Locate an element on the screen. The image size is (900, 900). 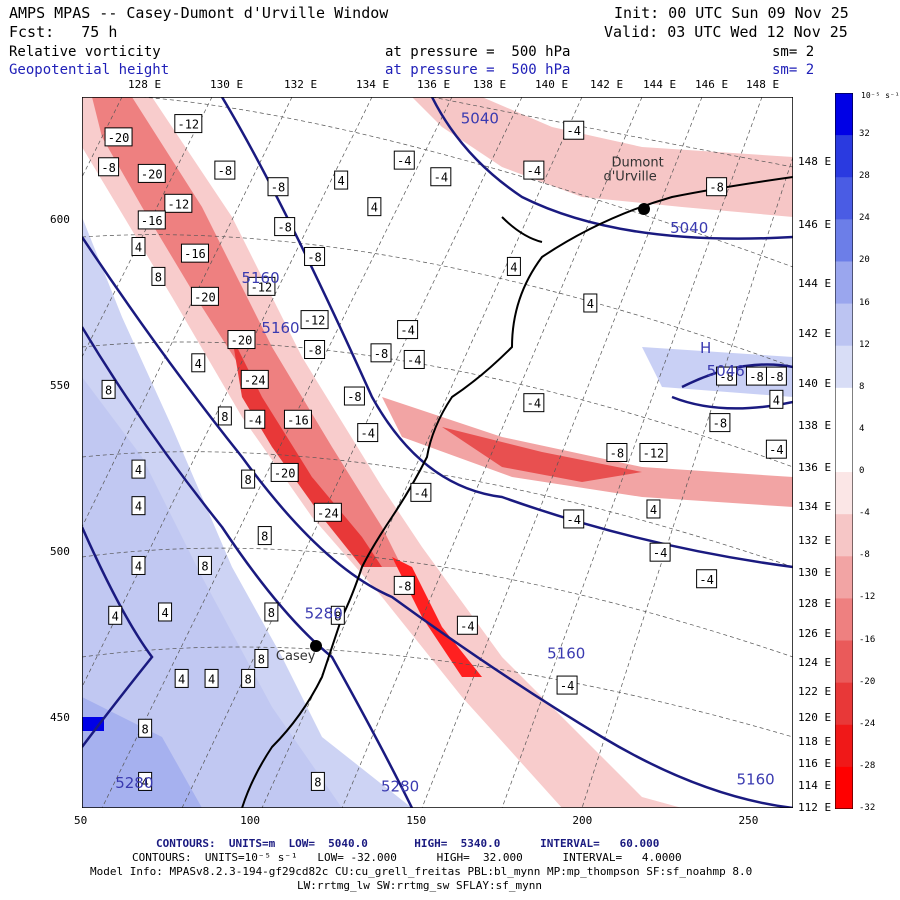
height-contour-label: 5040 is located at coordinates (689, 228).